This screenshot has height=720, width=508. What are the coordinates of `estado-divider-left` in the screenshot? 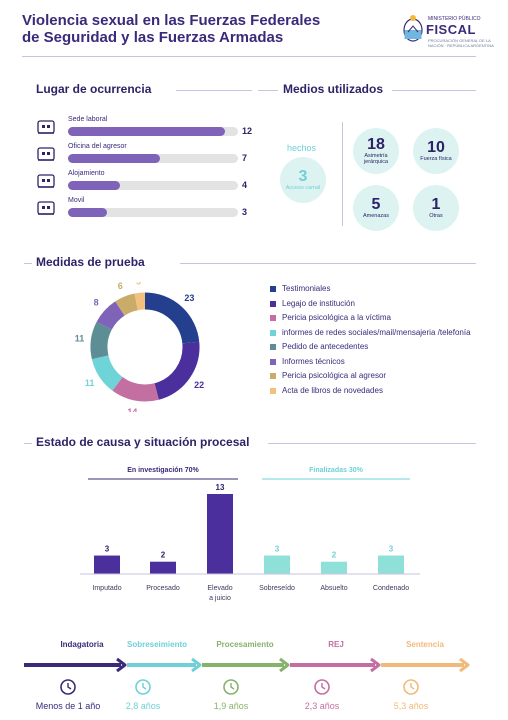 It's located at (28, 443).